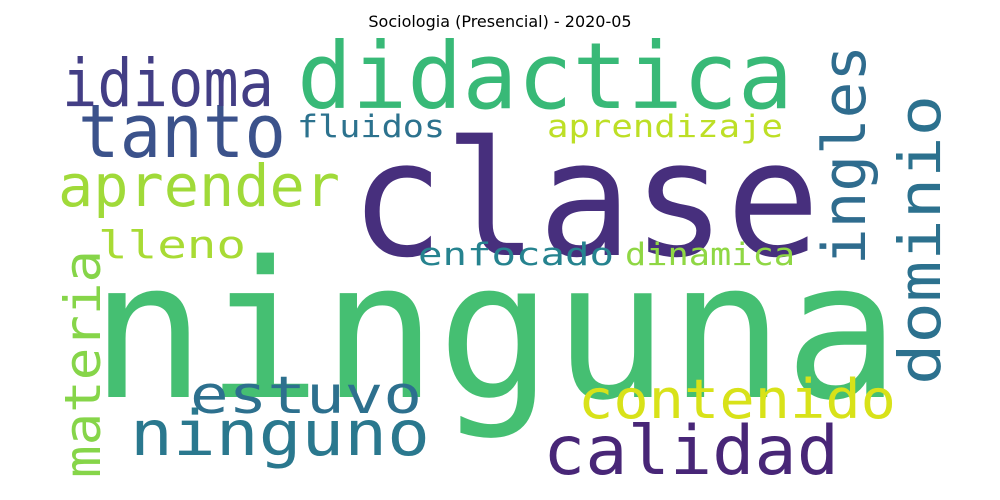 The height and width of the screenshot is (500, 1000). What do you see at coordinates (500, 21) in the screenshot?
I see `page-title: Sociologia (Presencial) - 2020-05` at bounding box center [500, 21].